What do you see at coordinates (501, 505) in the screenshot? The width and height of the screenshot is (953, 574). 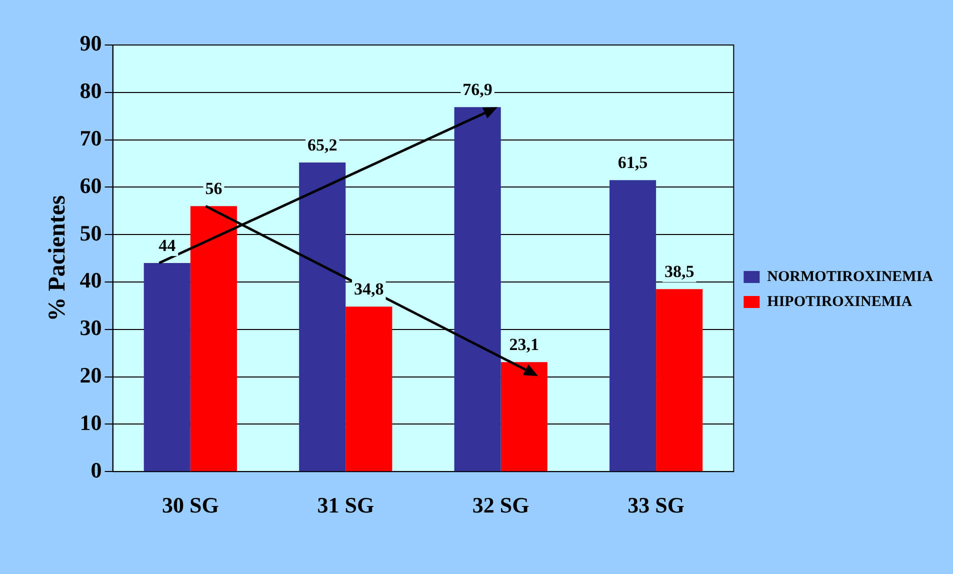 I see `x-tick-label: 32 SG` at bounding box center [501, 505].